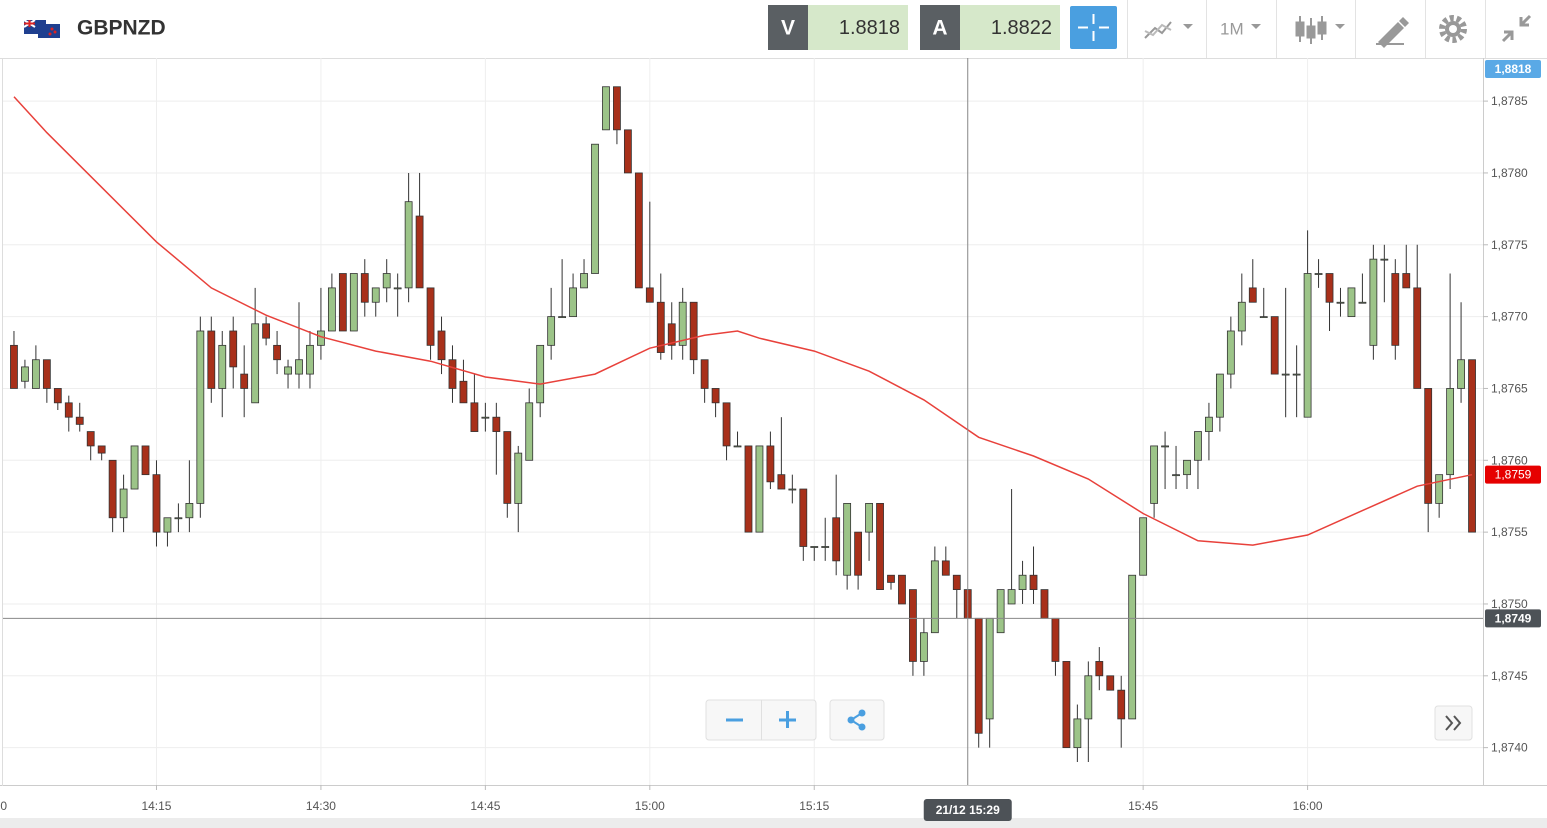 This screenshot has width=1547, height=828. I want to click on top-price-tag, so click(1513, 69).